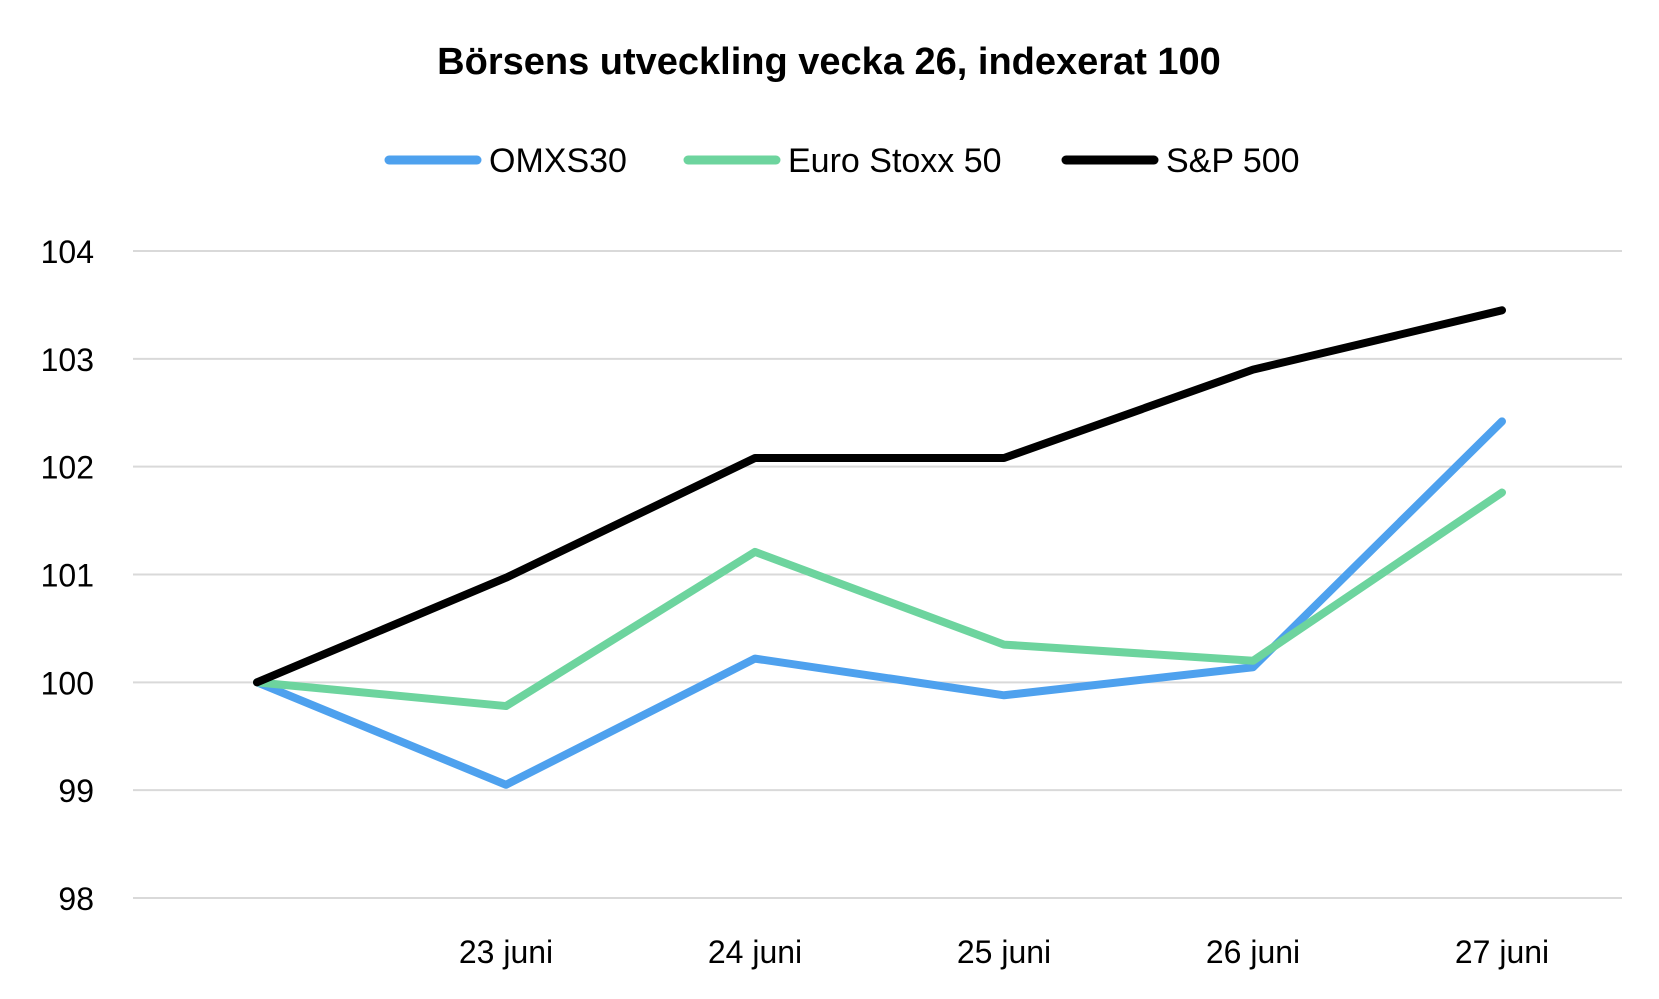 Image resolution: width=1659 pixels, height=999 pixels. I want to click on x-tick-label: 27 juni, so click(1502, 952).